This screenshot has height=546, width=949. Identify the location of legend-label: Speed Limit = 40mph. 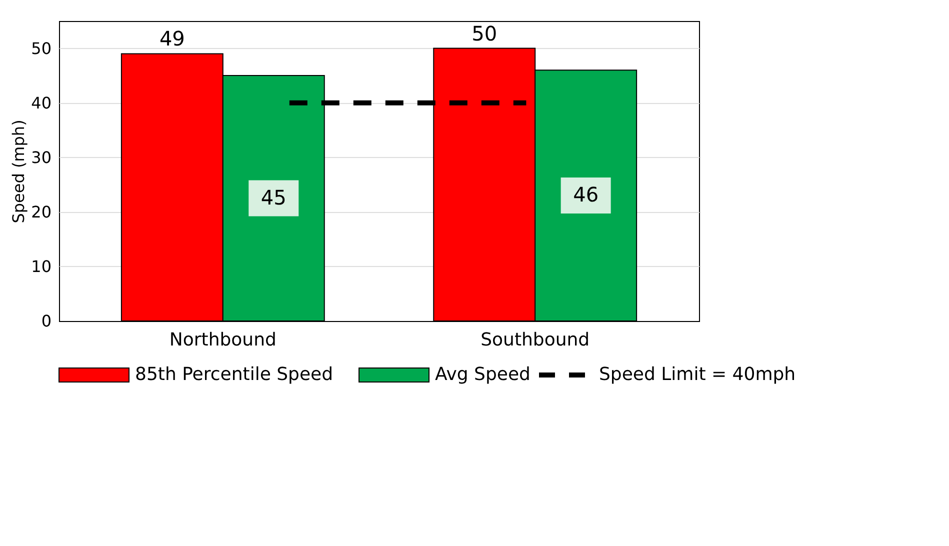
(697, 374).